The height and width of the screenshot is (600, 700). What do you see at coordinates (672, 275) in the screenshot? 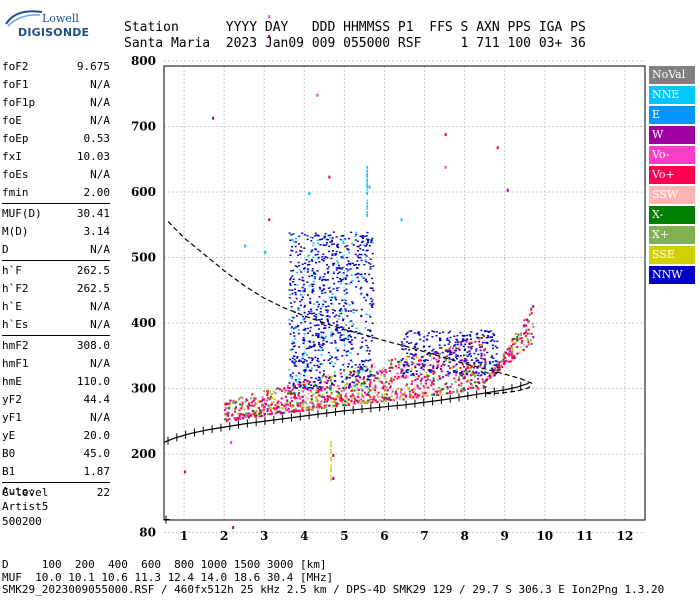
I see `legend-item-nnw: NNW` at bounding box center [672, 275].